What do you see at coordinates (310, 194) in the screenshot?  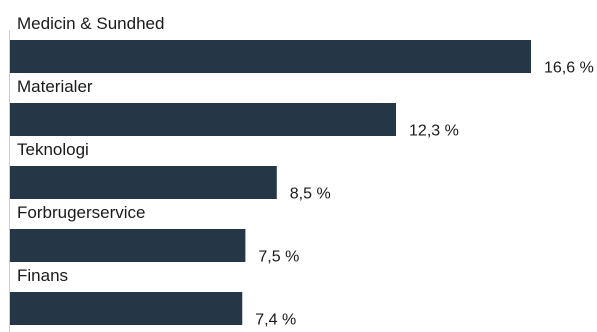 I see `value-label: 8,5 %` at bounding box center [310, 194].